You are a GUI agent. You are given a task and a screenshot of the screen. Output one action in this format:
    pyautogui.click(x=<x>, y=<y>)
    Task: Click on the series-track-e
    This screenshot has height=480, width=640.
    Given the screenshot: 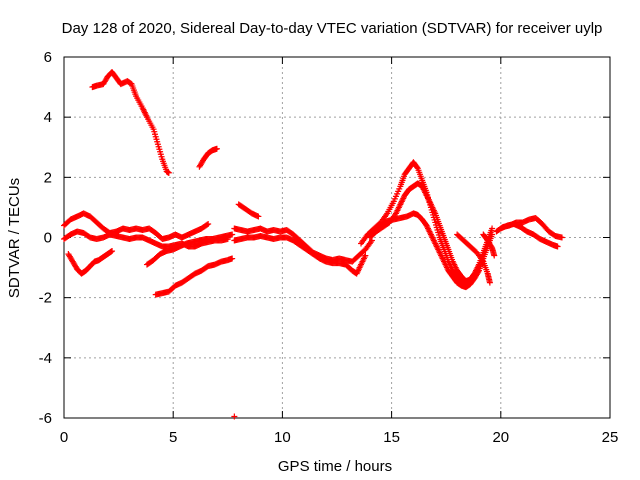 What is the action you would take?
    pyautogui.click(x=90, y=262)
    